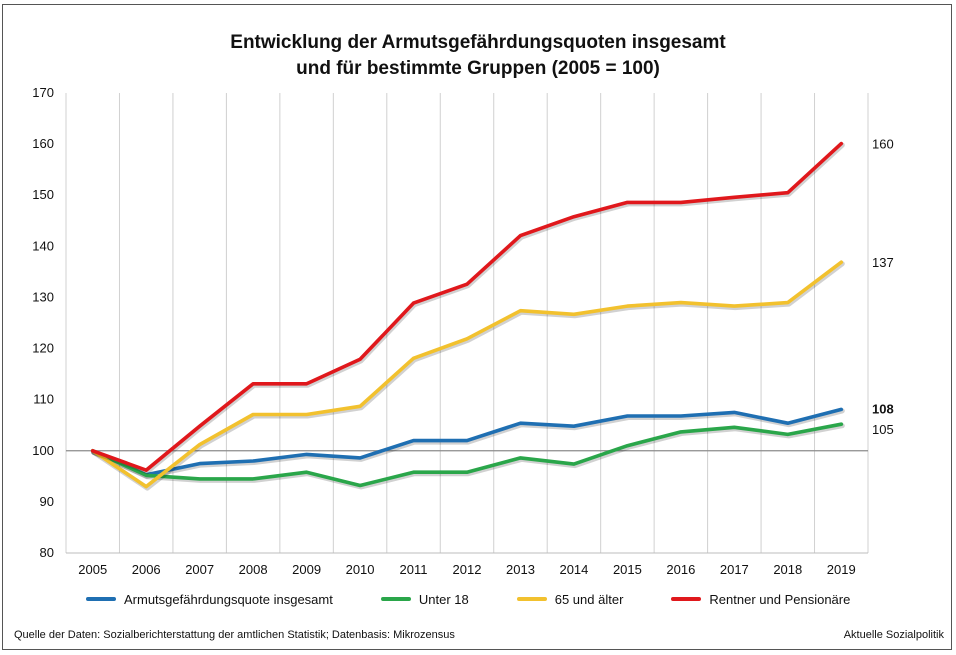  I want to click on x-tick-label: 2005, so click(92, 569).